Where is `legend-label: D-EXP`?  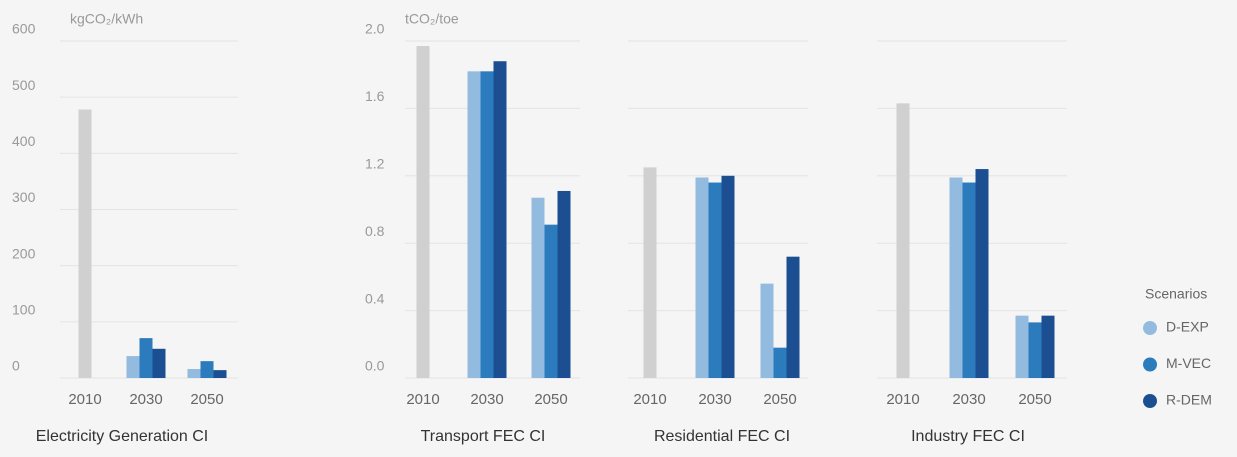
legend-label: D-EXP is located at coordinates (1187, 327).